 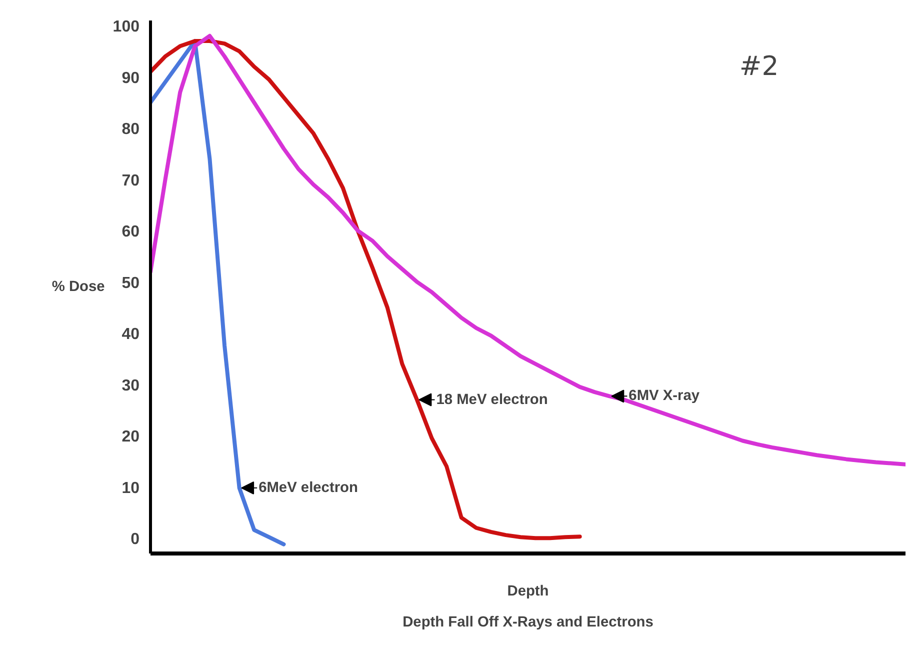 What do you see at coordinates (528, 592) in the screenshot?
I see `x-axis-title: Depth` at bounding box center [528, 592].